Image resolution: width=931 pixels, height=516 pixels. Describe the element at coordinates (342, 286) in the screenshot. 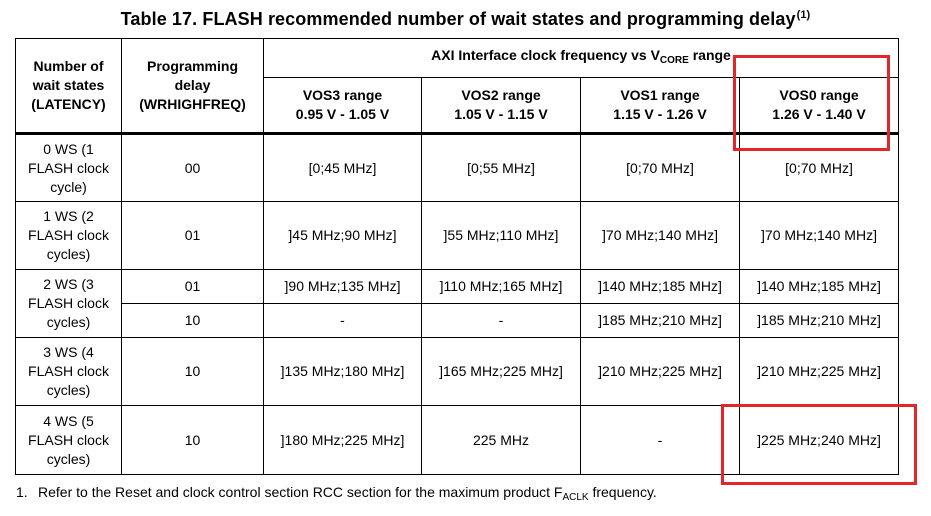

I see `freq-cell: ]90 MHz;135 MHz]` at that location.